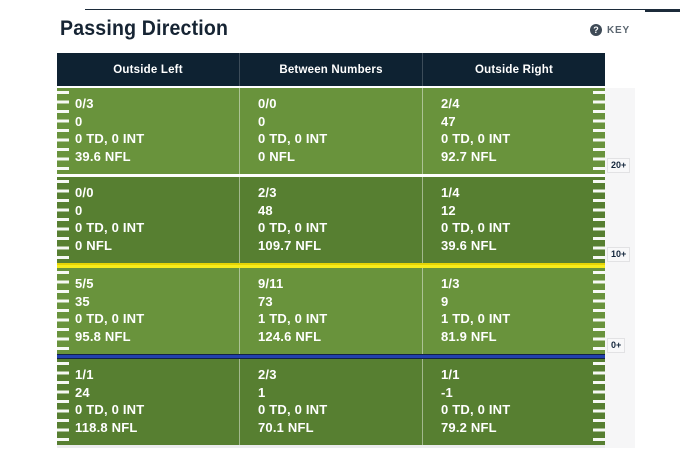 The height and width of the screenshot is (452, 680). I want to click on stat-nfl-rating: 124.6 NFL, so click(290, 336).